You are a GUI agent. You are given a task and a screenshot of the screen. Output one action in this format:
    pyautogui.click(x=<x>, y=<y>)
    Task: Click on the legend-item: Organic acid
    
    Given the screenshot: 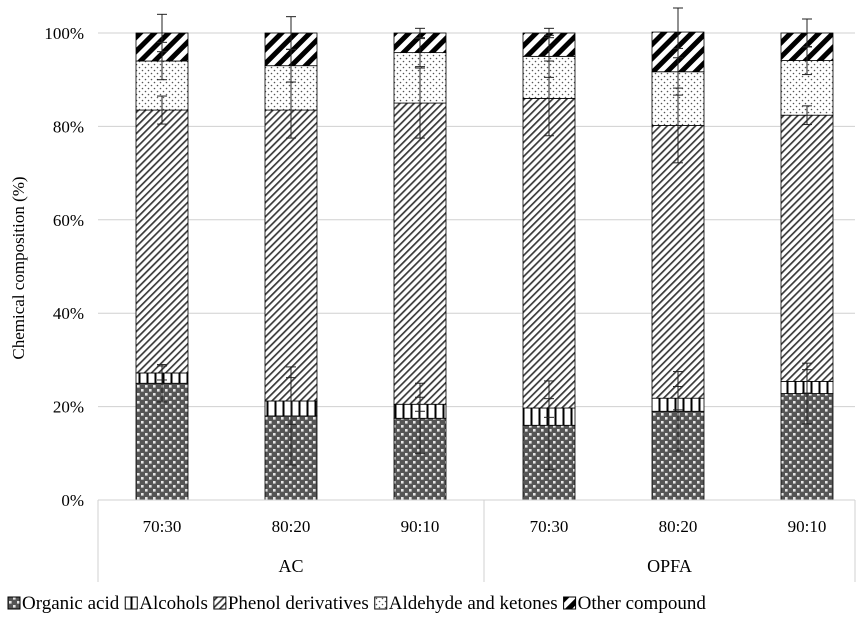 What is the action you would take?
    pyautogui.click(x=63, y=603)
    